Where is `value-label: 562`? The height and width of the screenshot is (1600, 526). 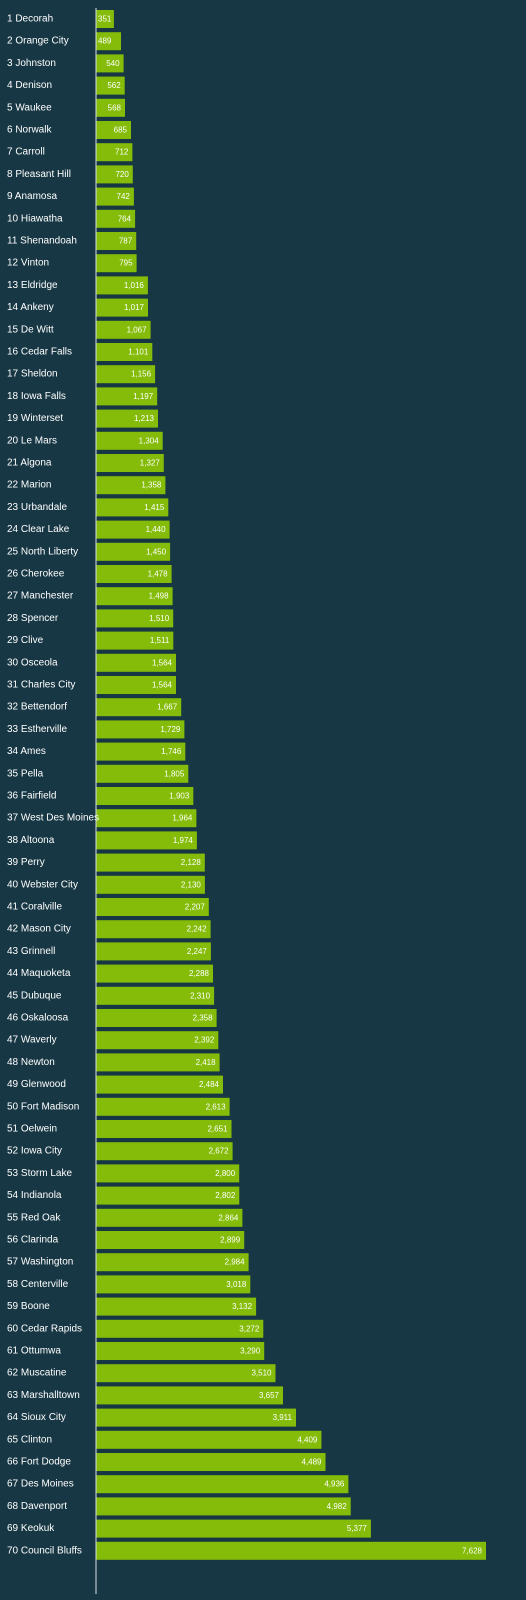 value-label: 562 is located at coordinates (114, 85).